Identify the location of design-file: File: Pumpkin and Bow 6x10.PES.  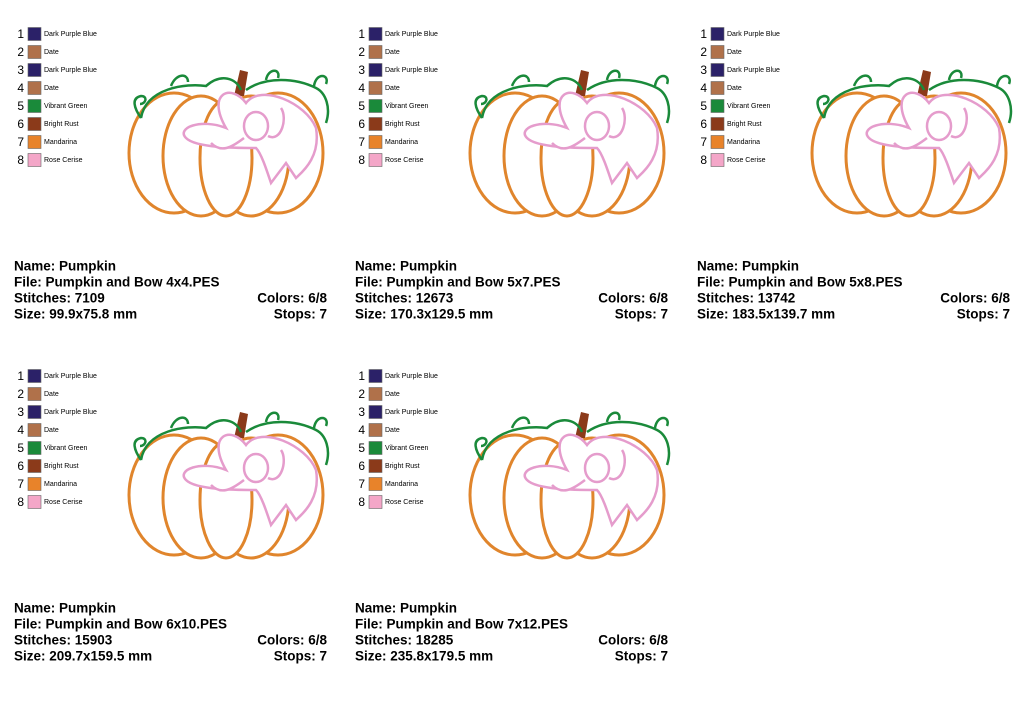
(120, 624).